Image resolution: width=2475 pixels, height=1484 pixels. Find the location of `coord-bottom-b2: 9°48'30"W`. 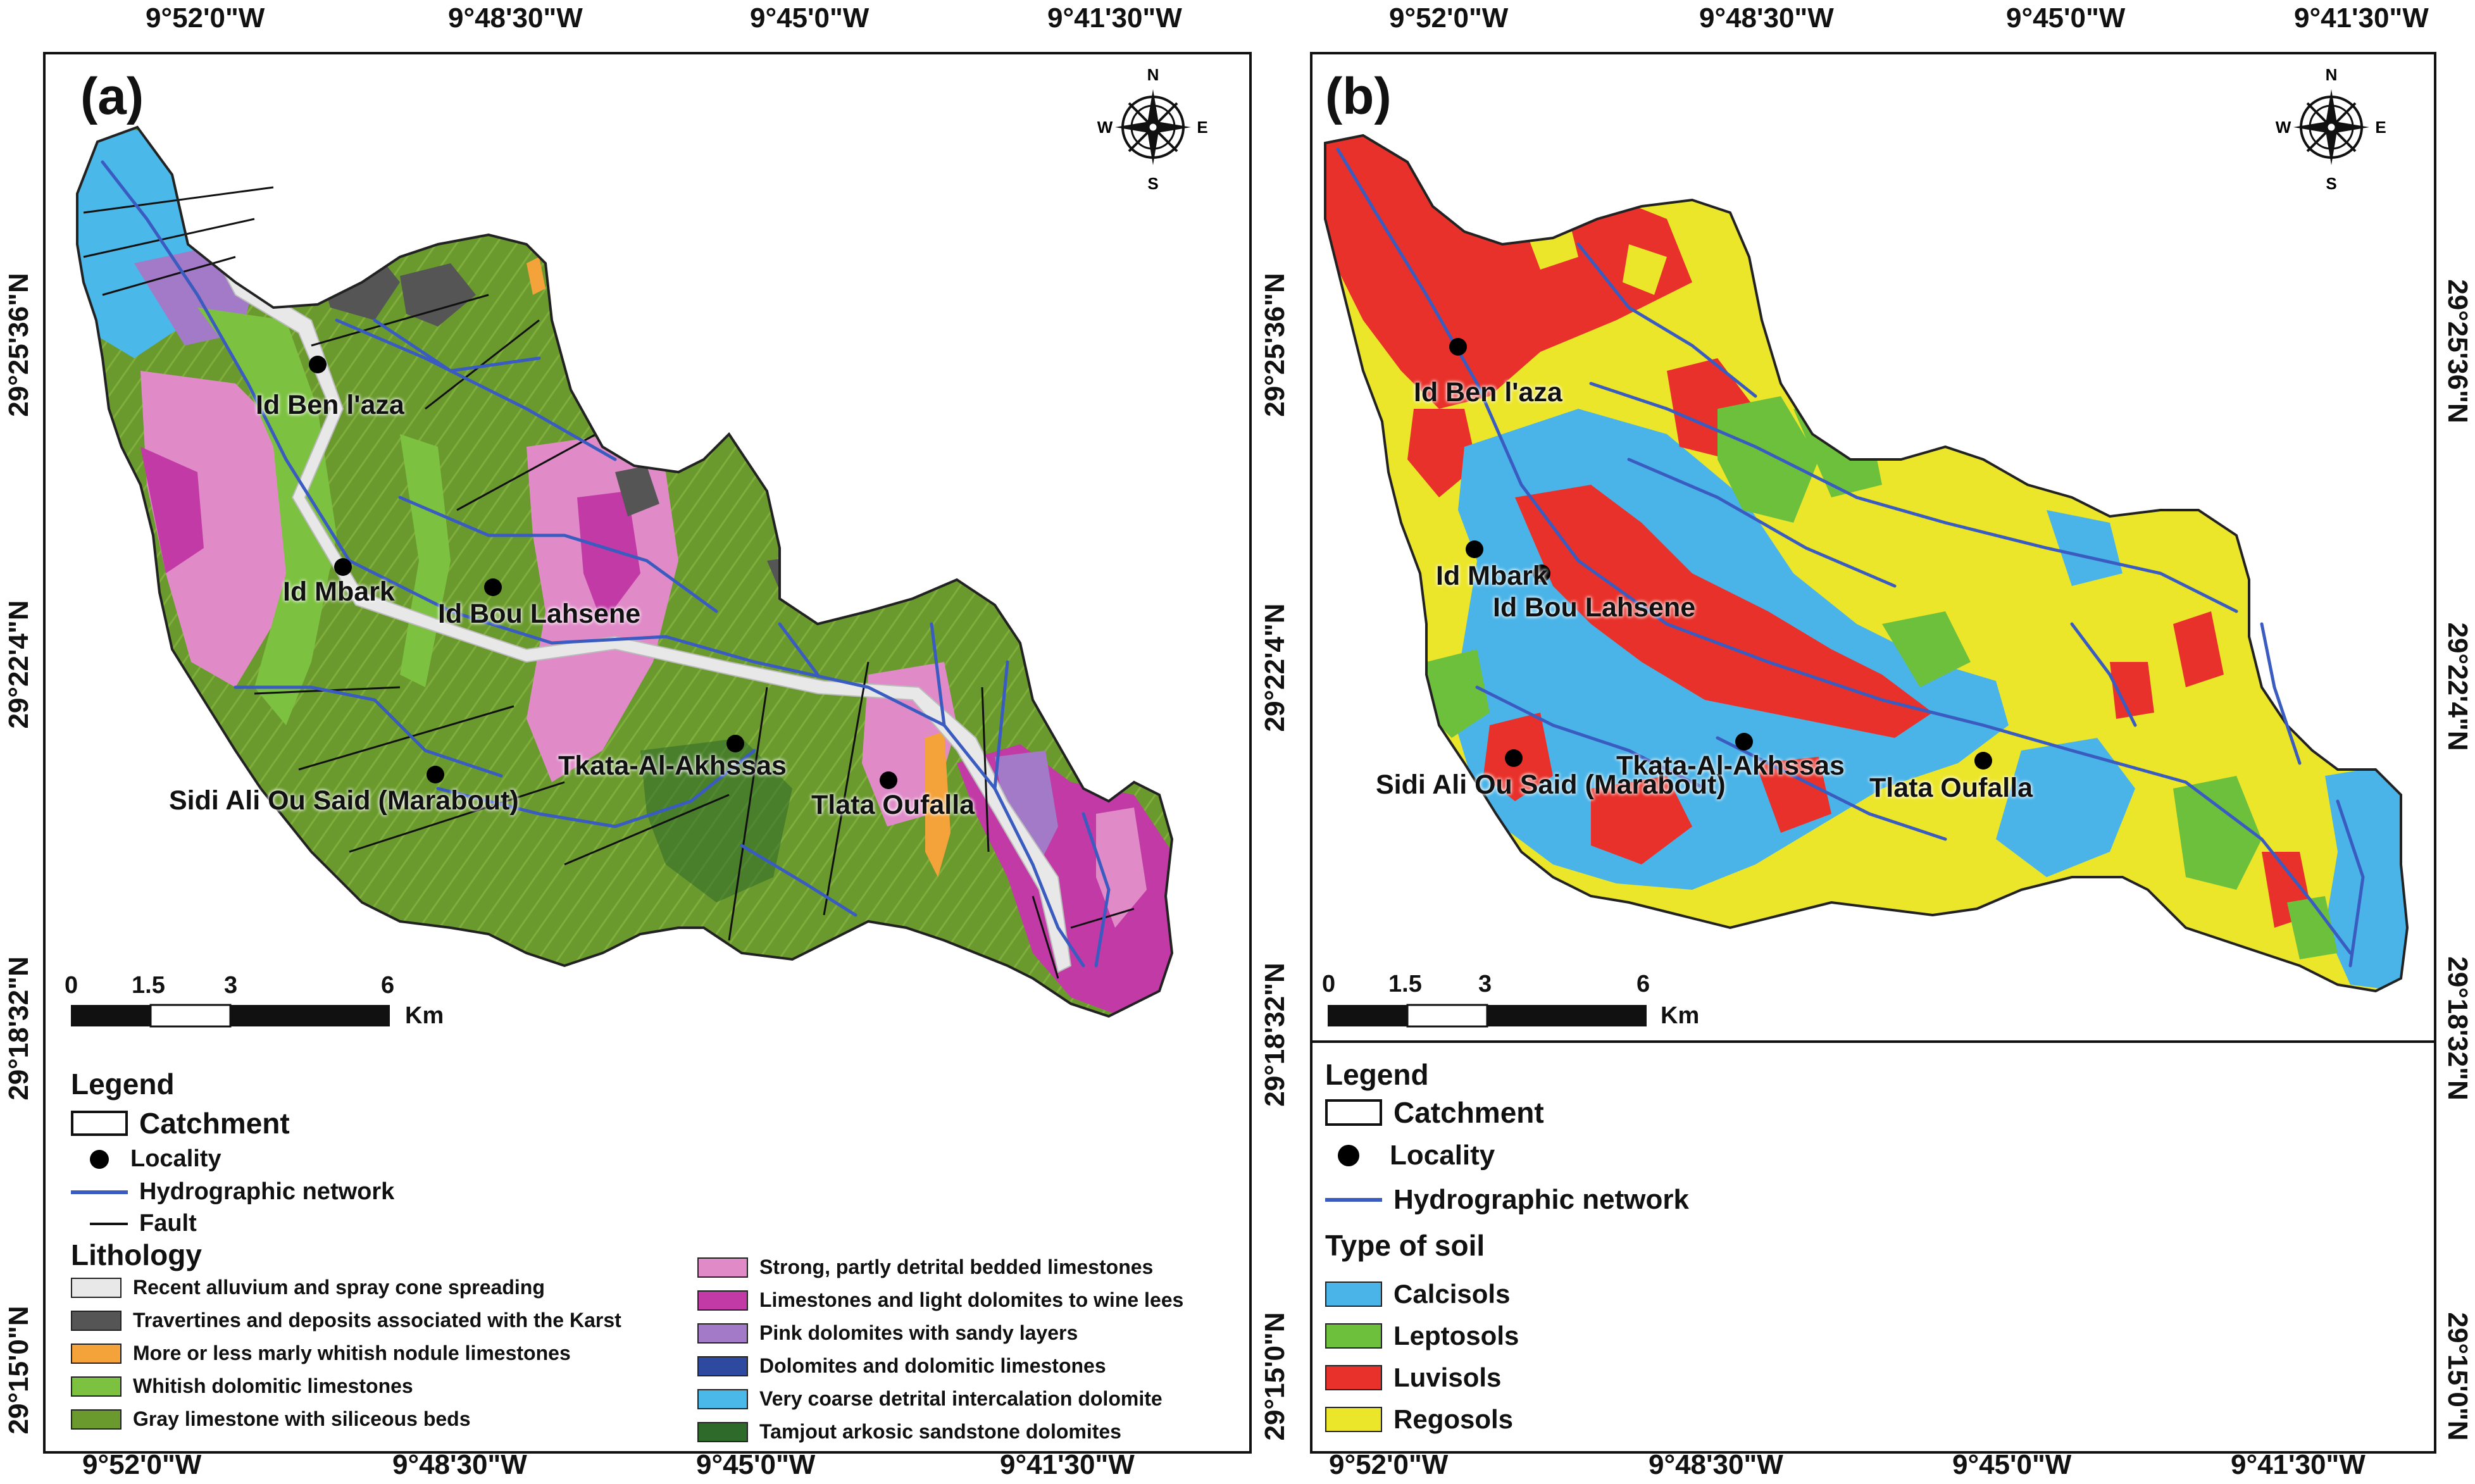

coord-bottom-b2: 9°48'30"W is located at coordinates (1716, 1464).